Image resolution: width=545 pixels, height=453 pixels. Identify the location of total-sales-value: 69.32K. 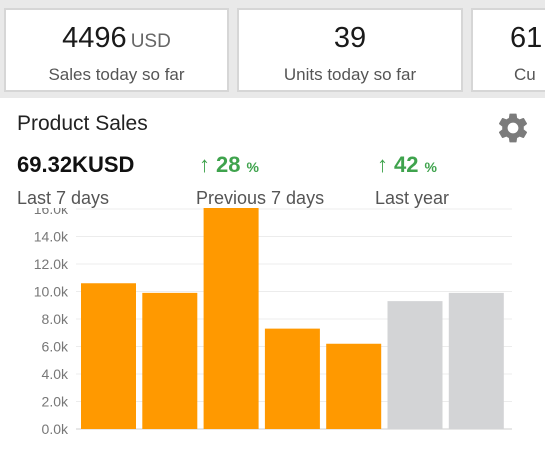
(52, 164).